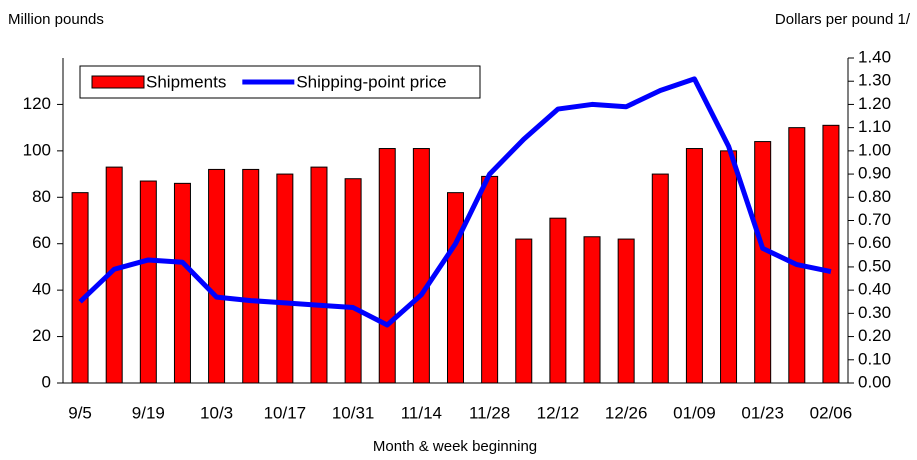 This screenshot has width=917, height=460. I want to click on x-tick-label: 11/28, so click(489, 412).